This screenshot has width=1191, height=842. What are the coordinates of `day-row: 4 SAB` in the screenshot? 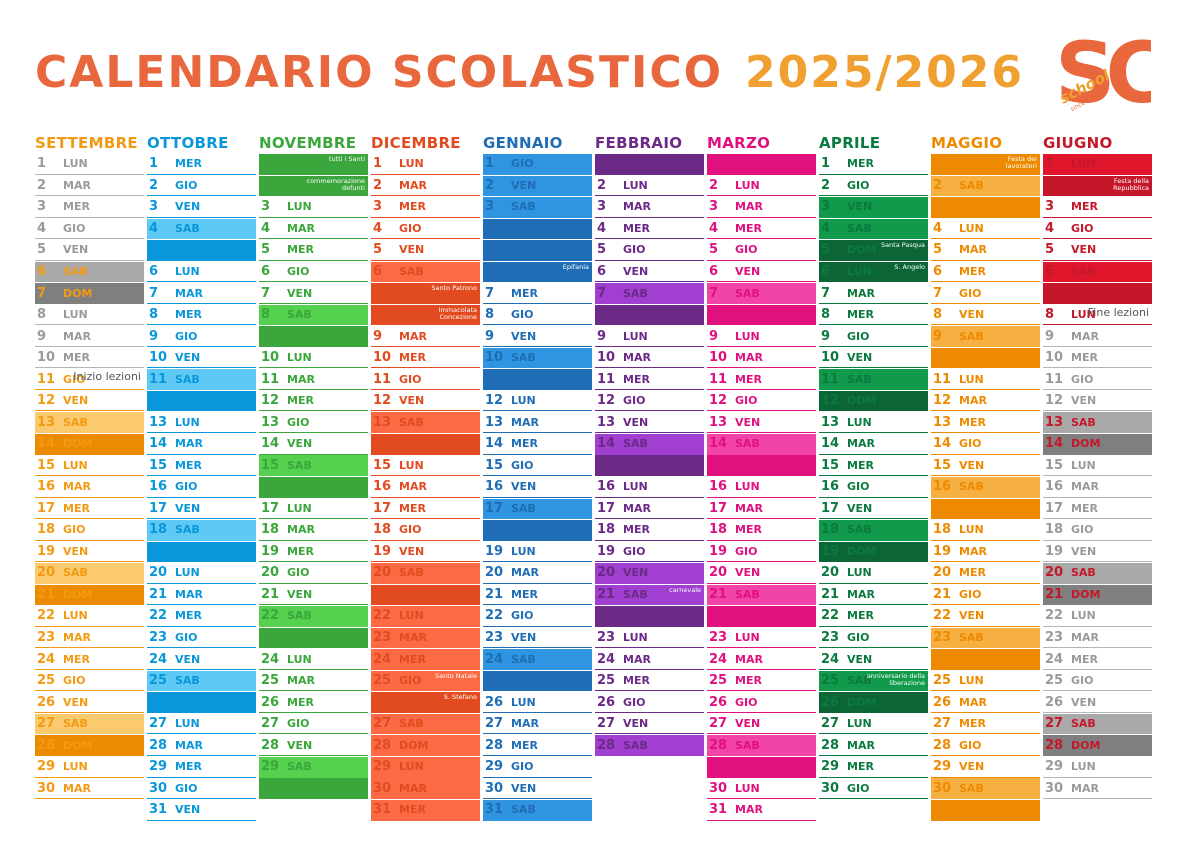 It's located at (201, 229).